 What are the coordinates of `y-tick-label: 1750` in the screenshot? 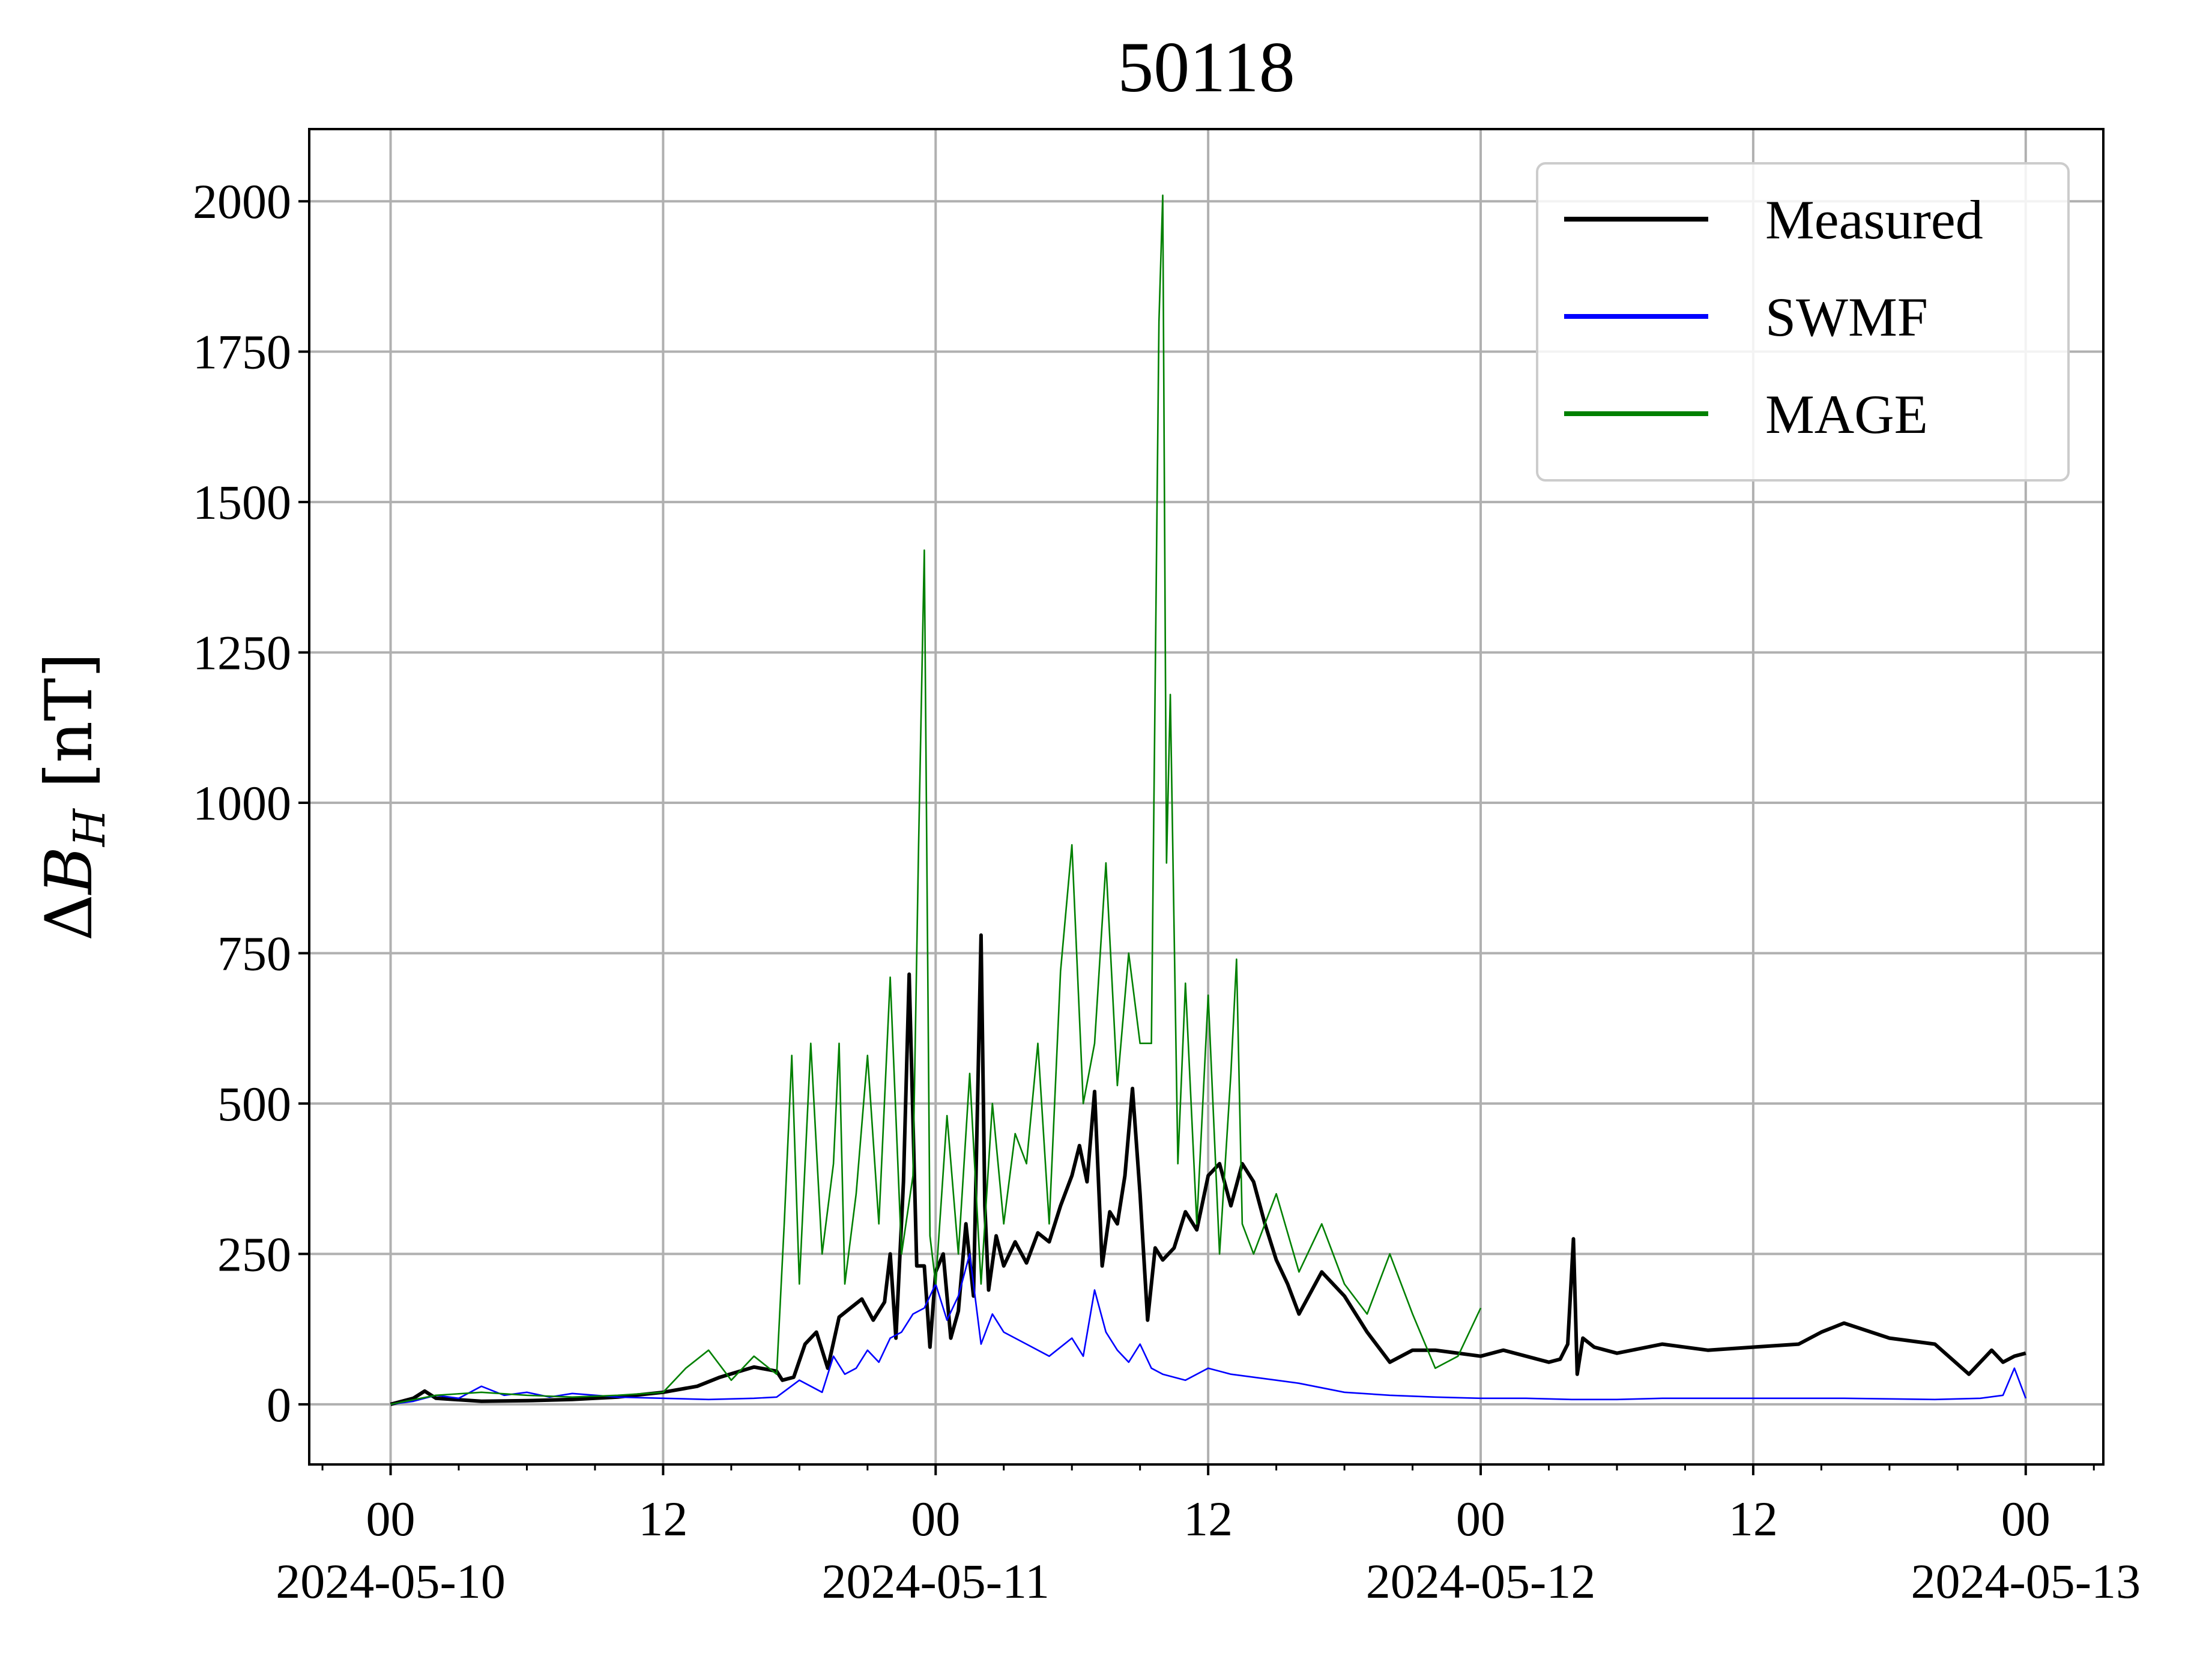 It's located at (242, 352).